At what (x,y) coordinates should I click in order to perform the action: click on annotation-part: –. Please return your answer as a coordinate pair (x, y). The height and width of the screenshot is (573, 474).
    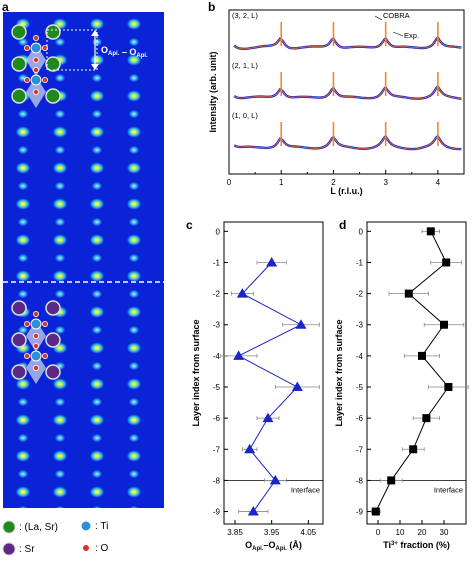
    Looking at the image, I should click on (124, 52).